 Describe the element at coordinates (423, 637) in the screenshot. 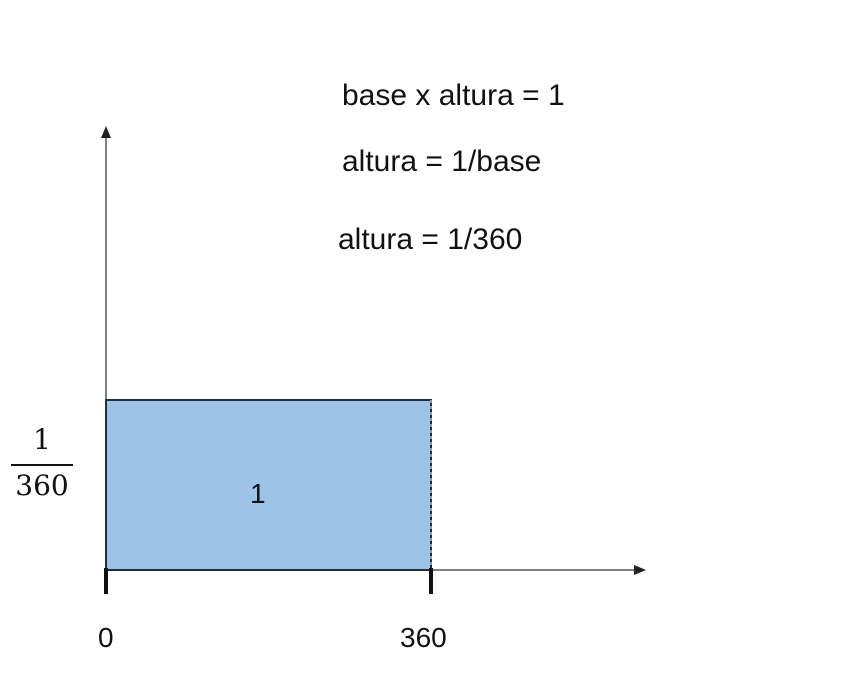

I see `x-tick-label-360: 360` at that location.